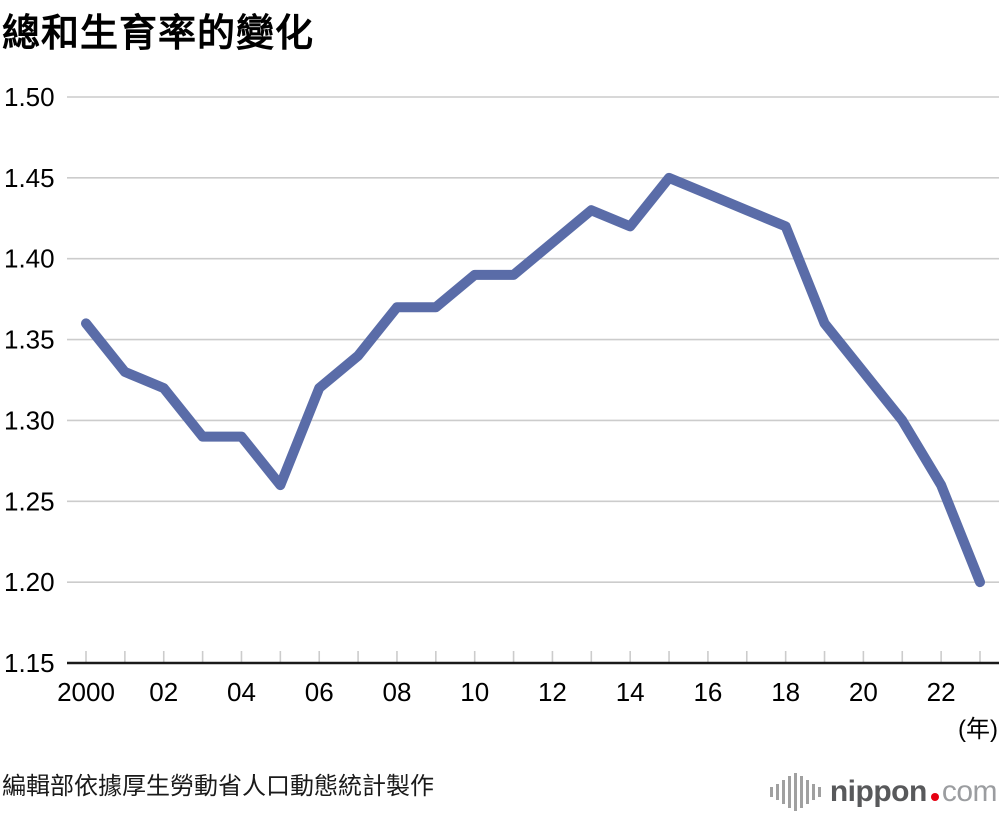 The width and height of the screenshot is (1000, 816). Describe the element at coordinates (878, 791) in the screenshot. I see `logo-nippon-text: nippon` at that location.